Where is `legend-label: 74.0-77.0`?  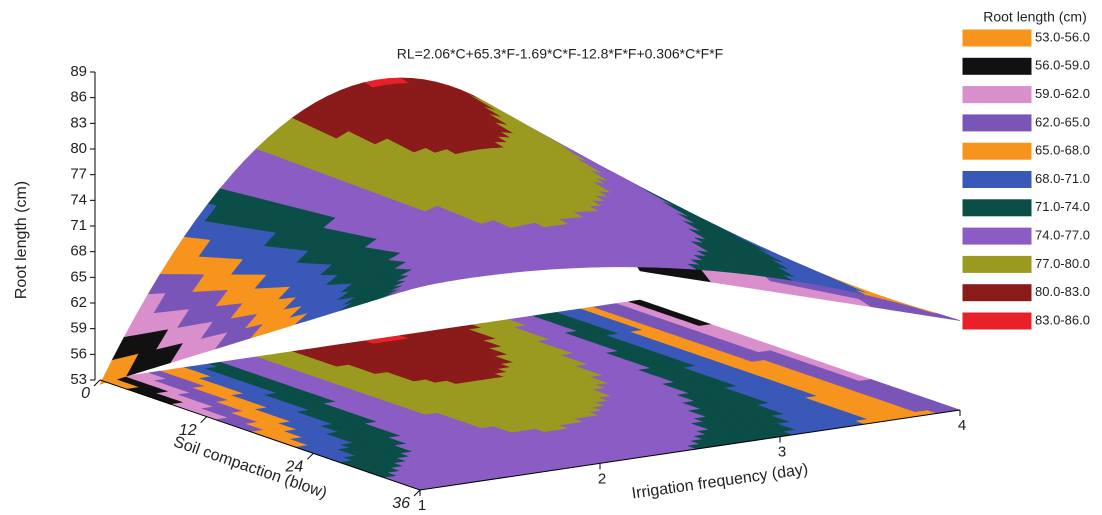
legend-label: 74.0-77.0 is located at coordinates (1062, 235).